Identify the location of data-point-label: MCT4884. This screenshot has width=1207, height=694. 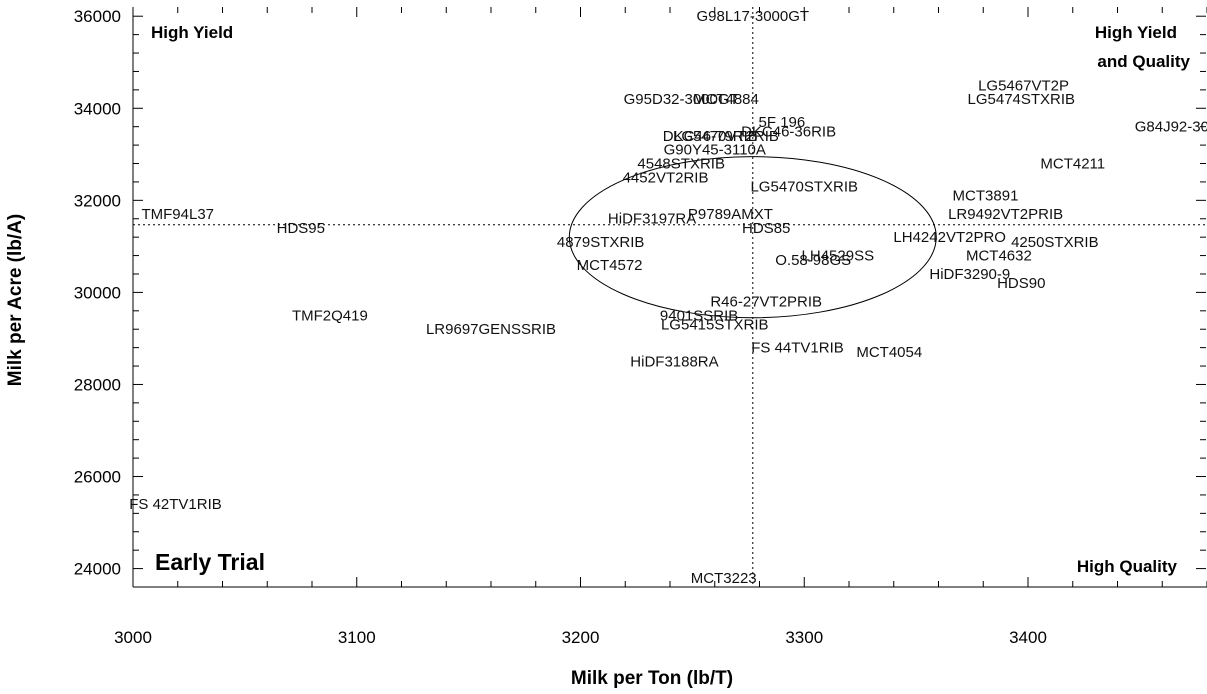
(726, 99).